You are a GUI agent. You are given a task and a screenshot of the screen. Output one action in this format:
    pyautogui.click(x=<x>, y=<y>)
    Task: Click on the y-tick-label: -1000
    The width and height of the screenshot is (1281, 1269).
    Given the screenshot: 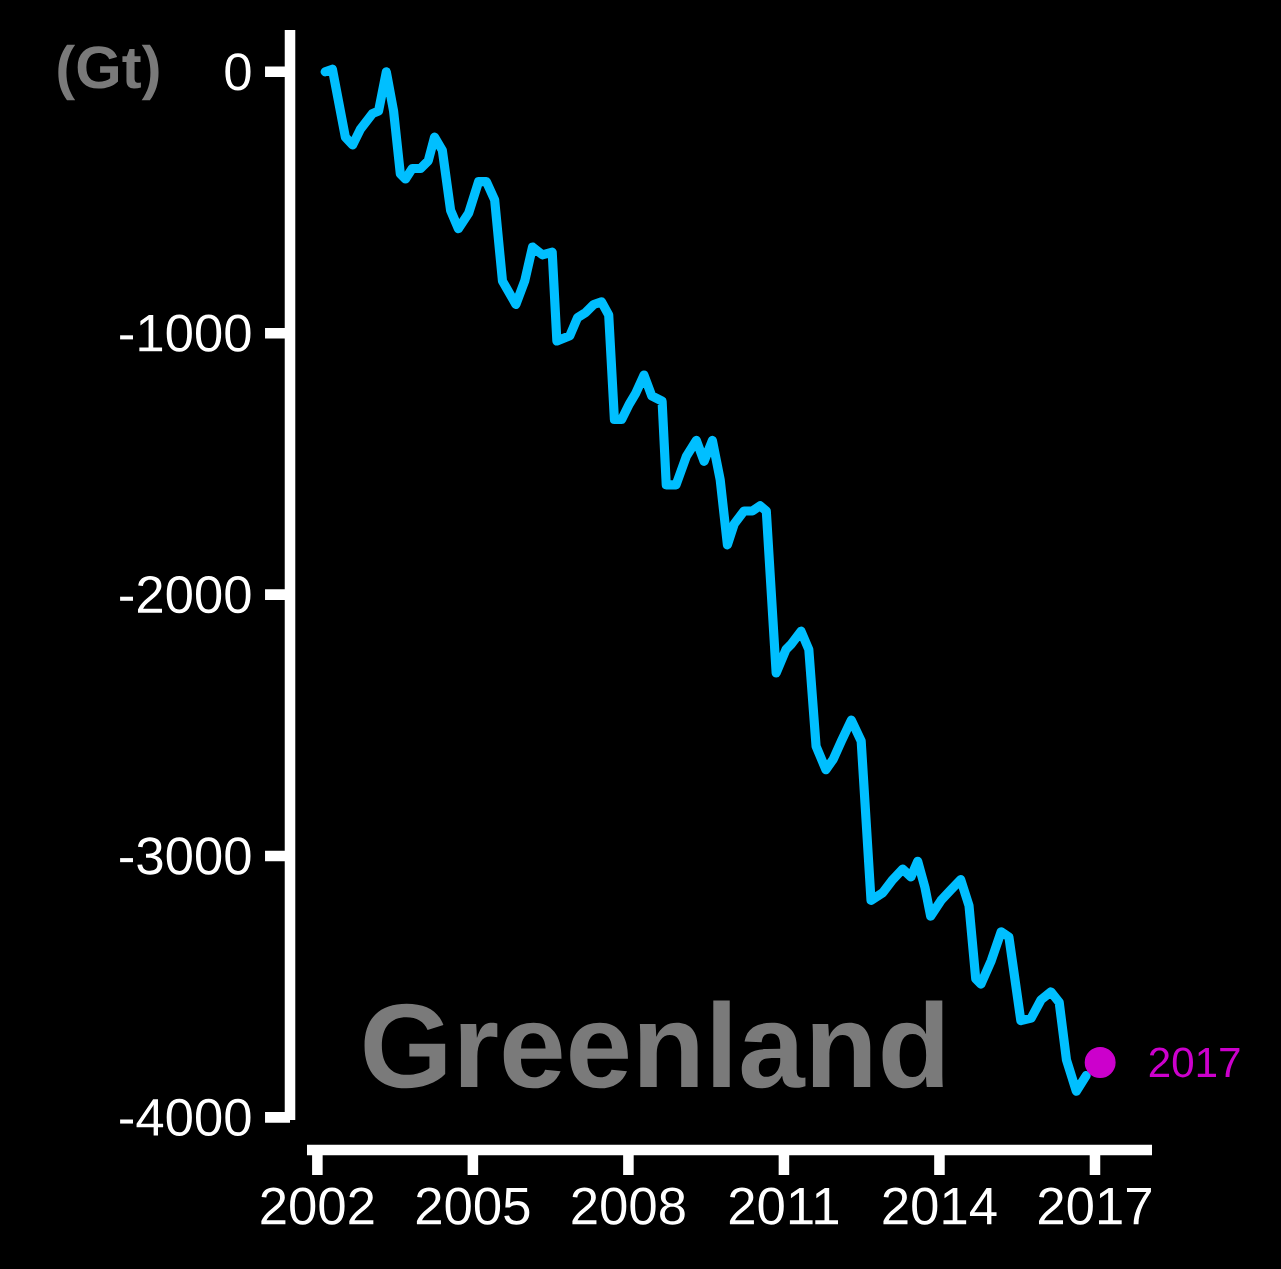 What is the action you would take?
    pyautogui.click(x=185, y=333)
    